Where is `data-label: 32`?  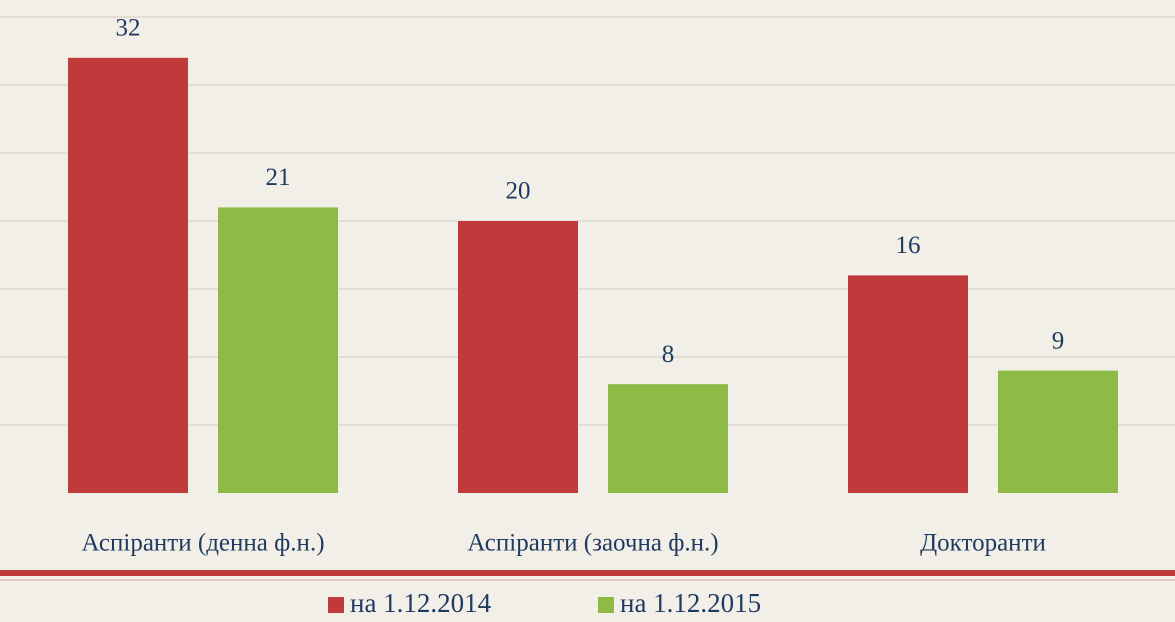 data-label: 32 is located at coordinates (128, 28).